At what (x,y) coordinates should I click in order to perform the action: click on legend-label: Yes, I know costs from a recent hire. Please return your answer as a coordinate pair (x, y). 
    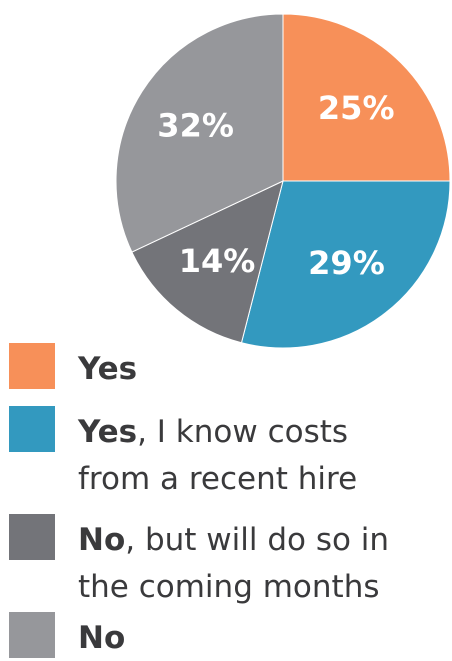
    Looking at the image, I should click on (217, 455).